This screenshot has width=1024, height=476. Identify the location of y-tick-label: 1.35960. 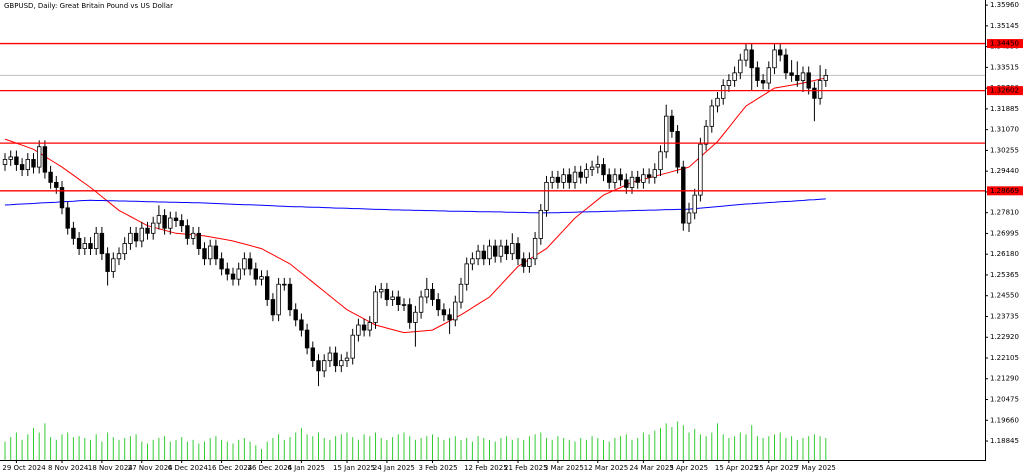
(1004, 5).